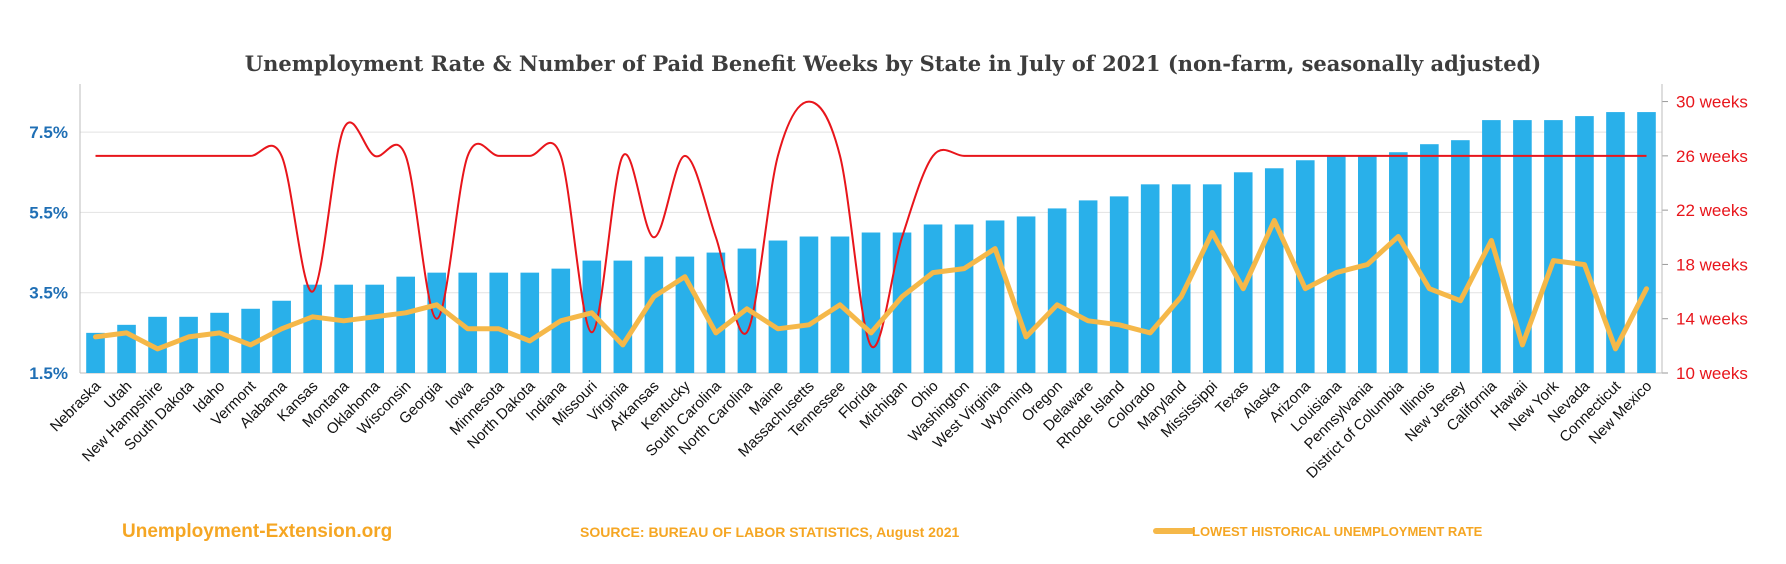 This screenshot has width=1786, height=564. What do you see at coordinates (1429, 258) in the screenshot?
I see `bar-illinois` at bounding box center [1429, 258].